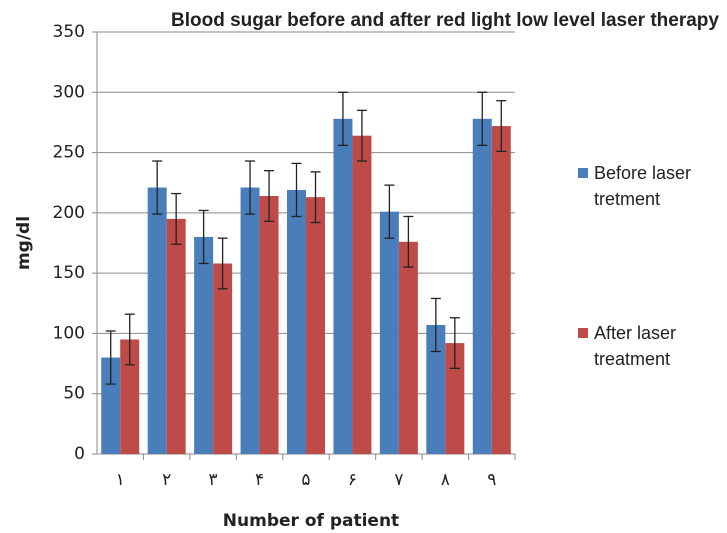 The width and height of the screenshot is (727, 533). What do you see at coordinates (352, 480) in the screenshot?
I see `x-tick-label: ۶` at bounding box center [352, 480].